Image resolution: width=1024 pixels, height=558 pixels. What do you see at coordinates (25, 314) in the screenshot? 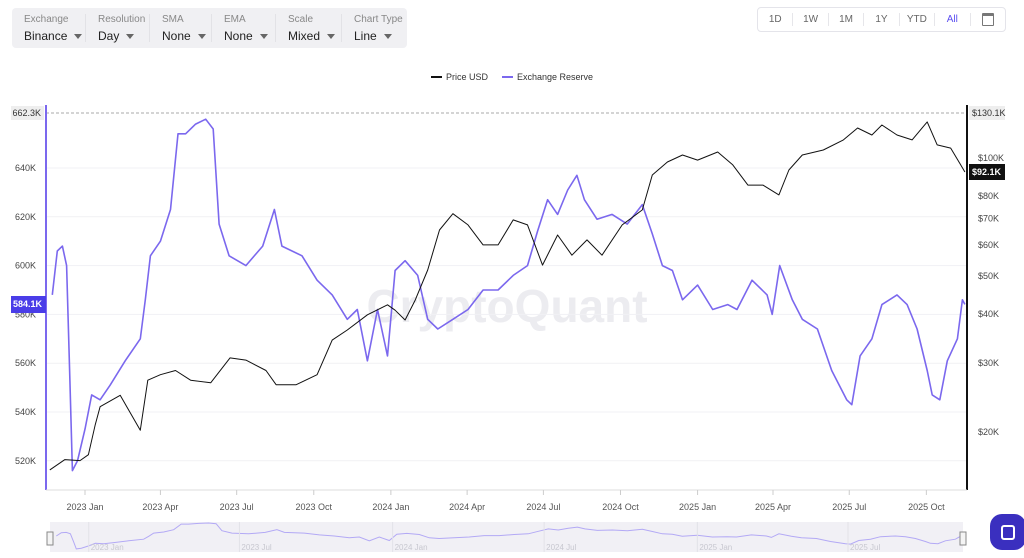
I see `left-tick-label: 580K` at bounding box center [25, 314].